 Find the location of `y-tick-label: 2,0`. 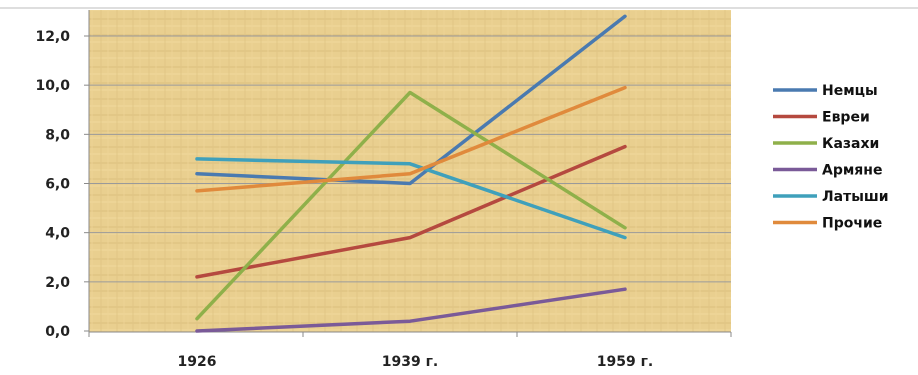

y-tick-label: 2,0 is located at coordinates (57, 283).